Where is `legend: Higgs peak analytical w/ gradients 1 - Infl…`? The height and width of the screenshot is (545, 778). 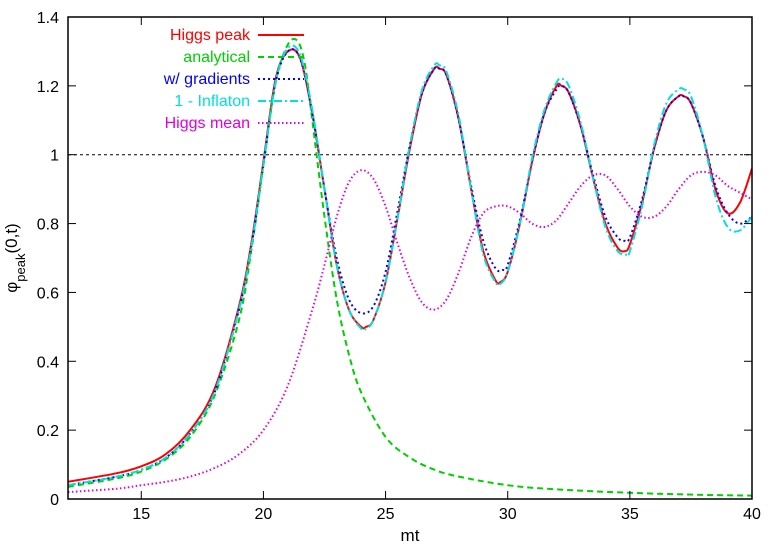 legend: Higgs peak analytical w/ gradients 1 - Infl… is located at coordinates (233, 79).